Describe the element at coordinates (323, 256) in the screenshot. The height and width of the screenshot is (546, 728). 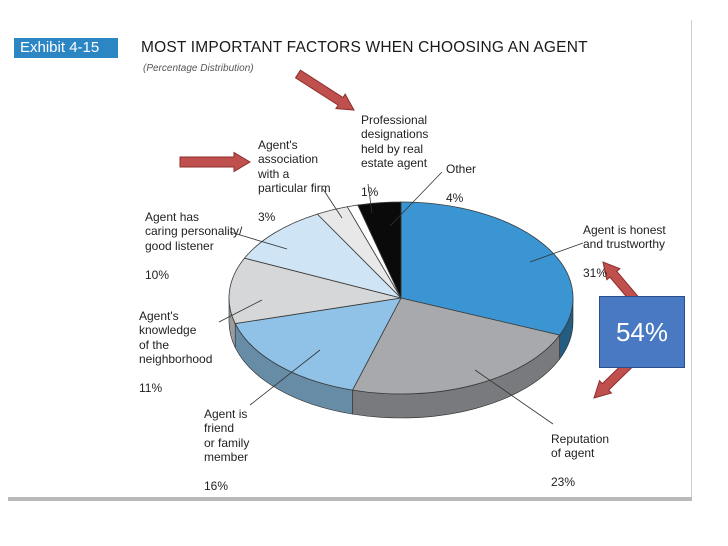
I see `pie-slice-caring` at that location.